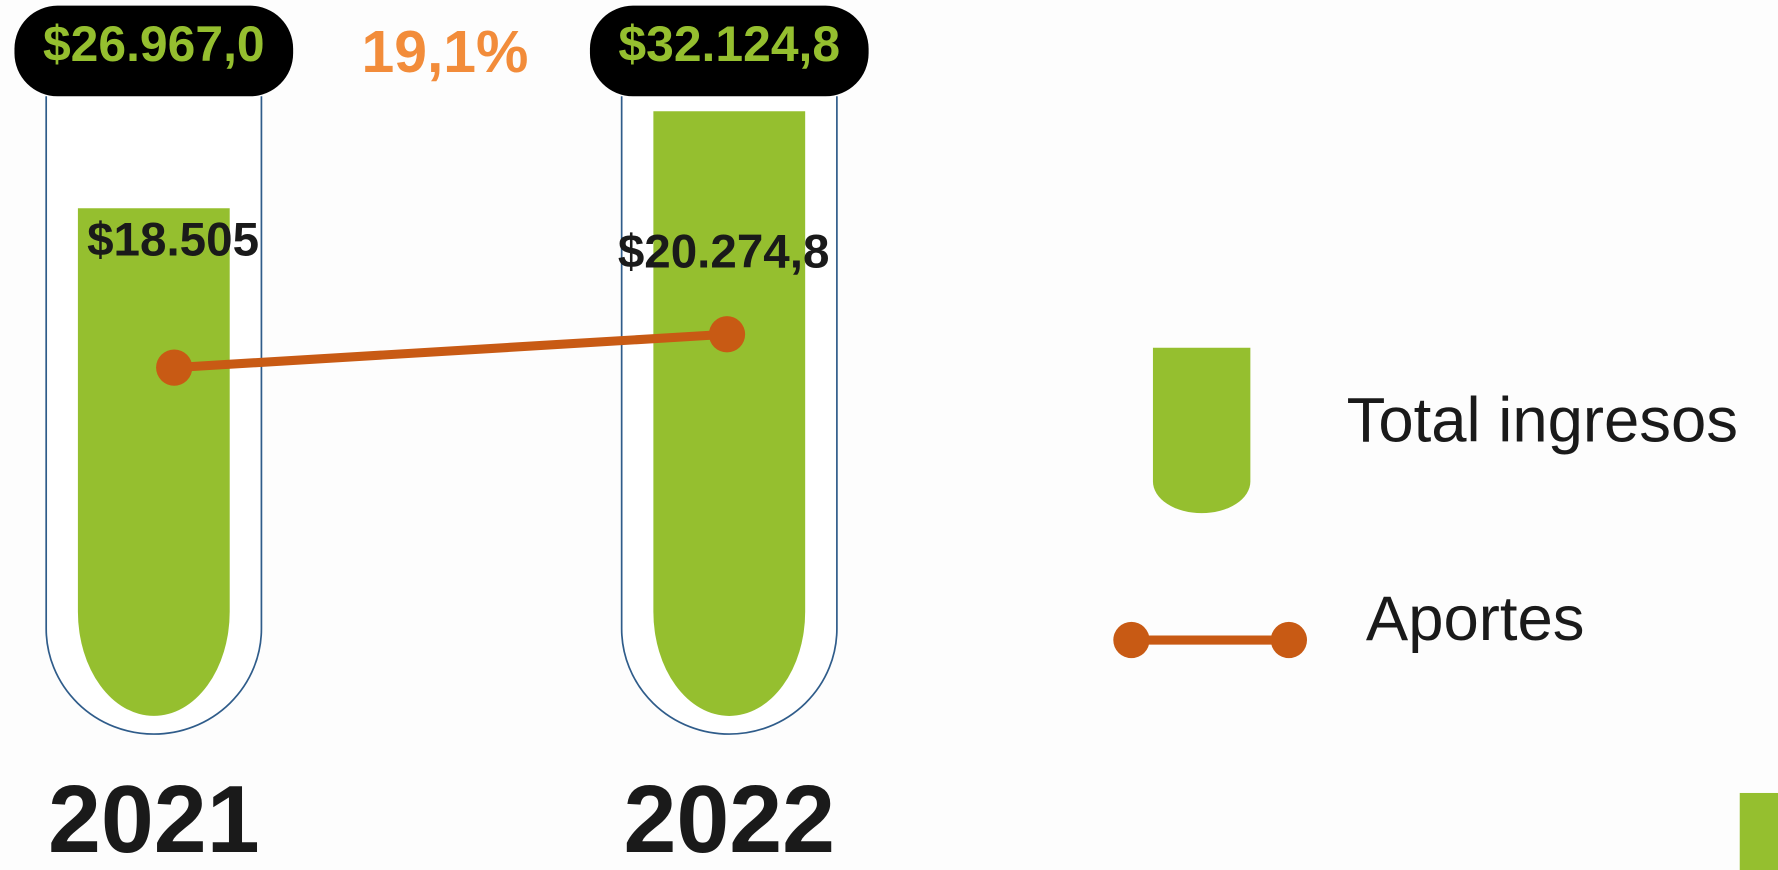  What do you see at coordinates (444, 52) in the screenshot?
I see `growth-annotation: 19,1%` at bounding box center [444, 52].